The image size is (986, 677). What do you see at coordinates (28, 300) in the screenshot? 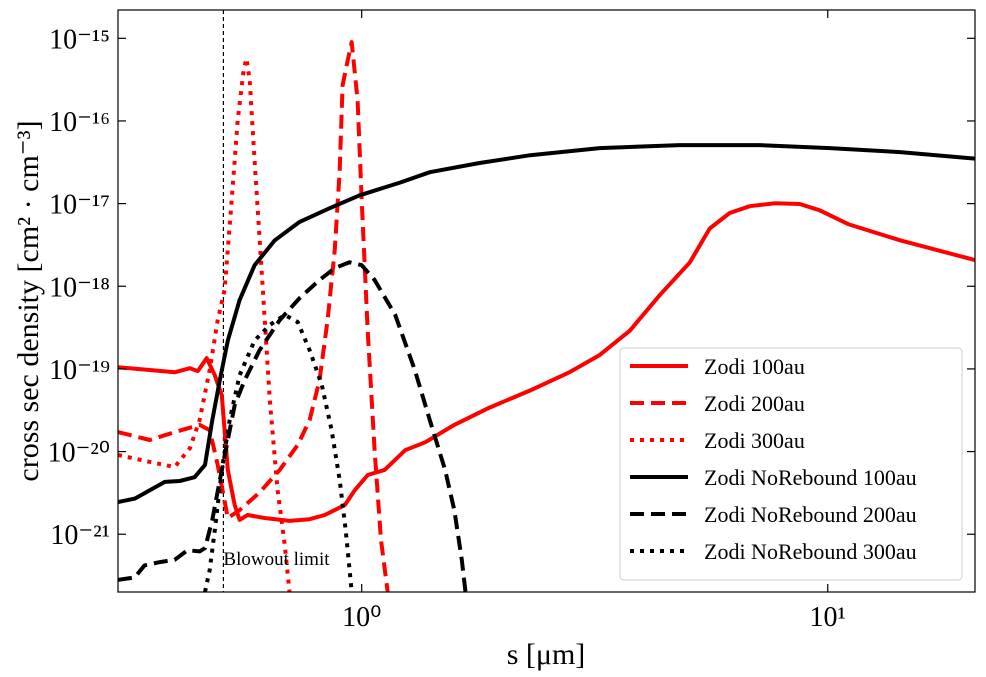
I see `y-axis-label: cross sec density [cm² · cm⁻³]` at bounding box center [28, 300].